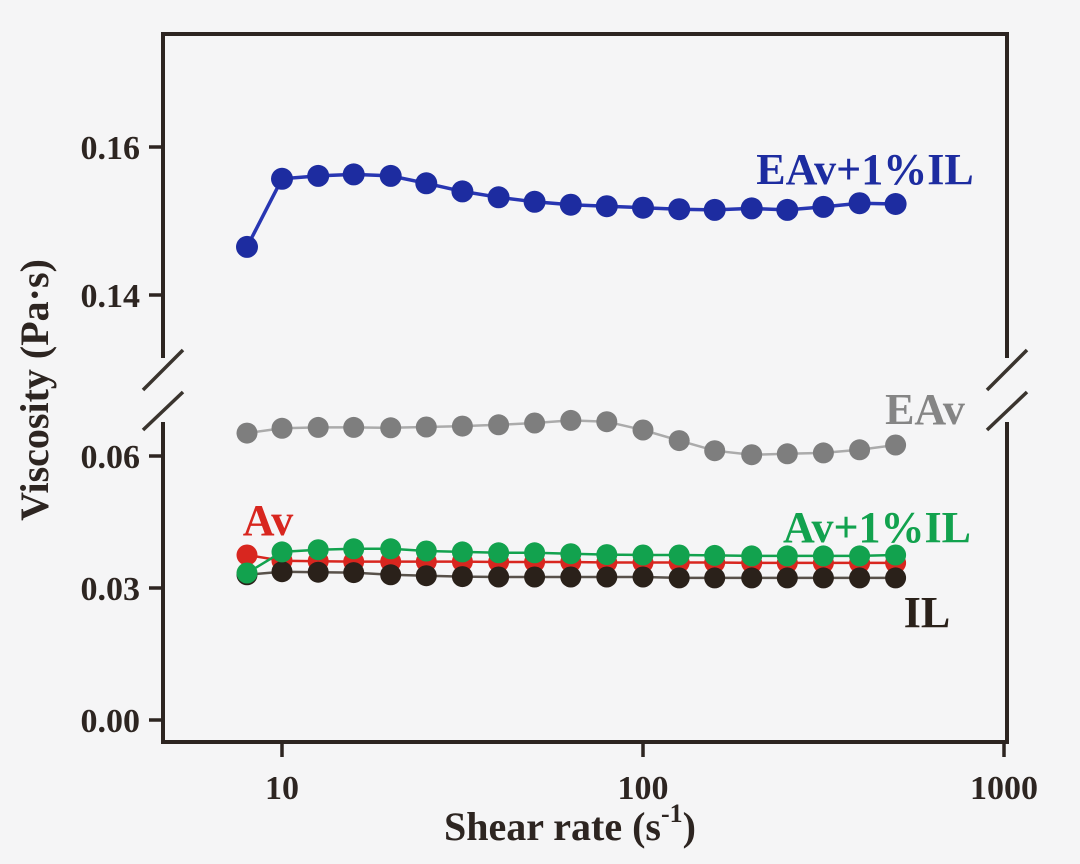 This screenshot has width=1080, height=864. Describe the element at coordinates (111, 721) in the screenshot. I see `y-tick-label: 0.00` at that location.